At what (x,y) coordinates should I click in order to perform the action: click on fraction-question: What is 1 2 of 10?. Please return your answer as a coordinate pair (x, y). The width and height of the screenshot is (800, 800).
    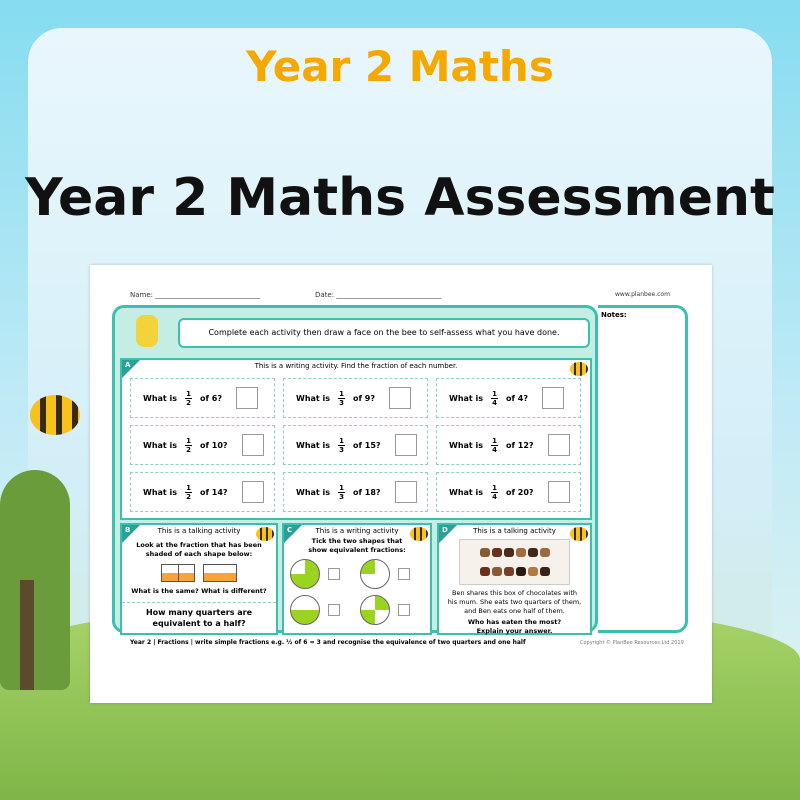
    Looking at the image, I should click on (202, 445).